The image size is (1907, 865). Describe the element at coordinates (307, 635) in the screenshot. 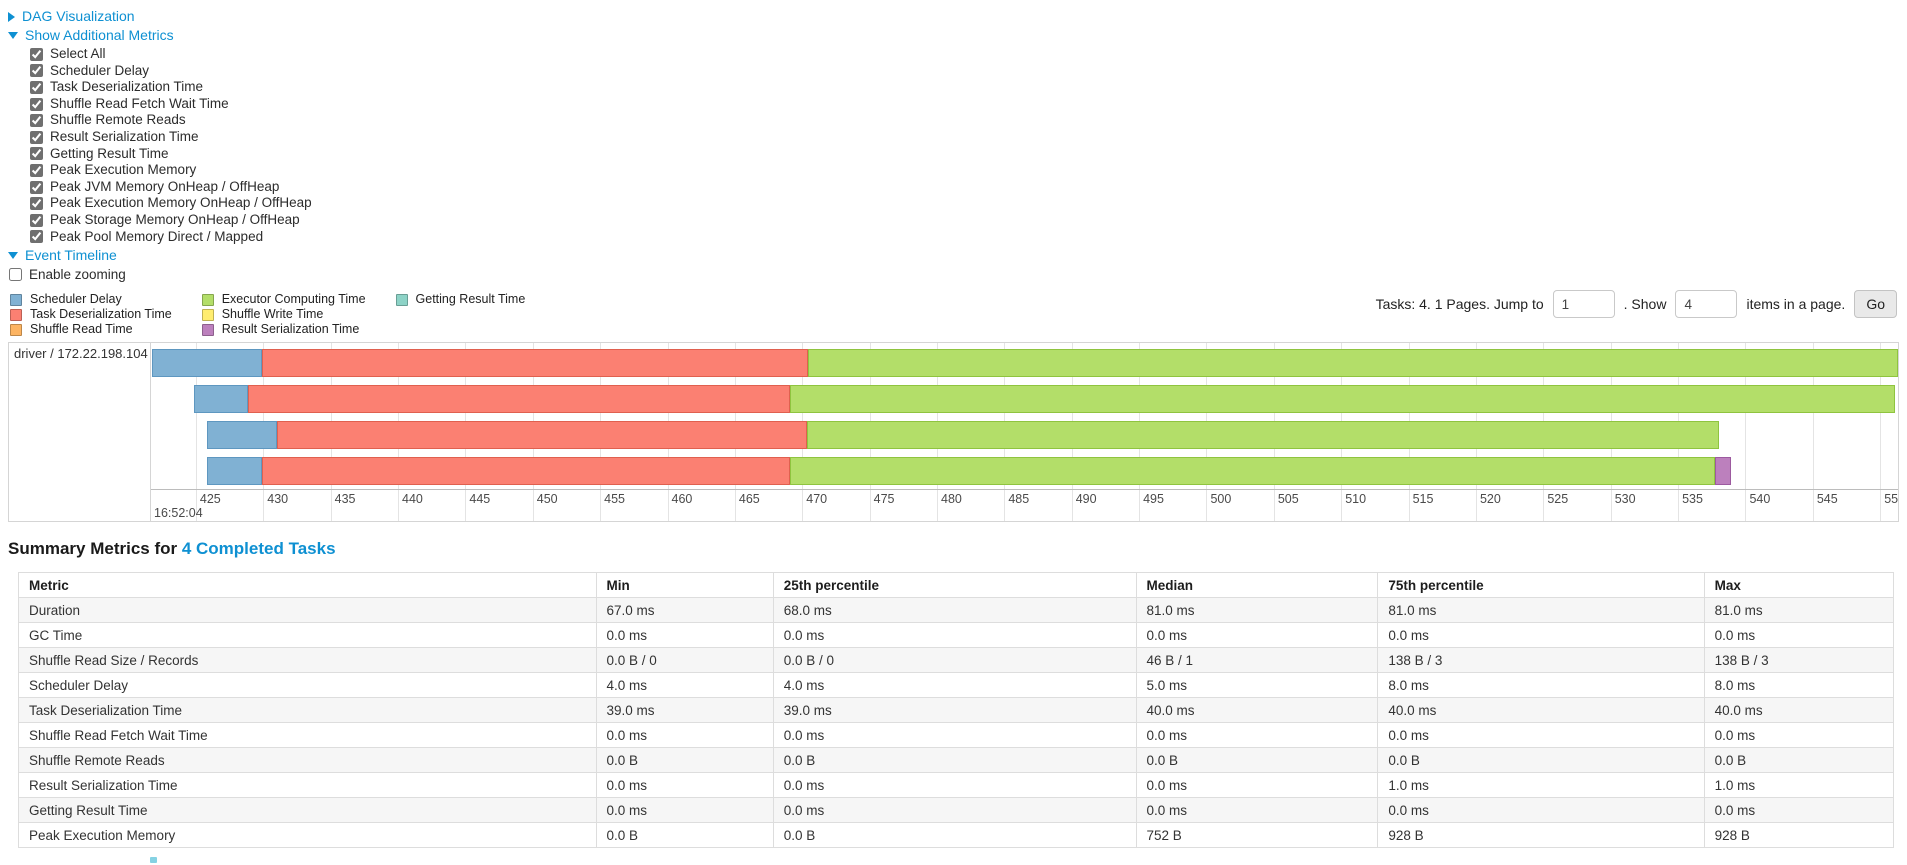

I see `metric-name-cell: GC Time` at that location.